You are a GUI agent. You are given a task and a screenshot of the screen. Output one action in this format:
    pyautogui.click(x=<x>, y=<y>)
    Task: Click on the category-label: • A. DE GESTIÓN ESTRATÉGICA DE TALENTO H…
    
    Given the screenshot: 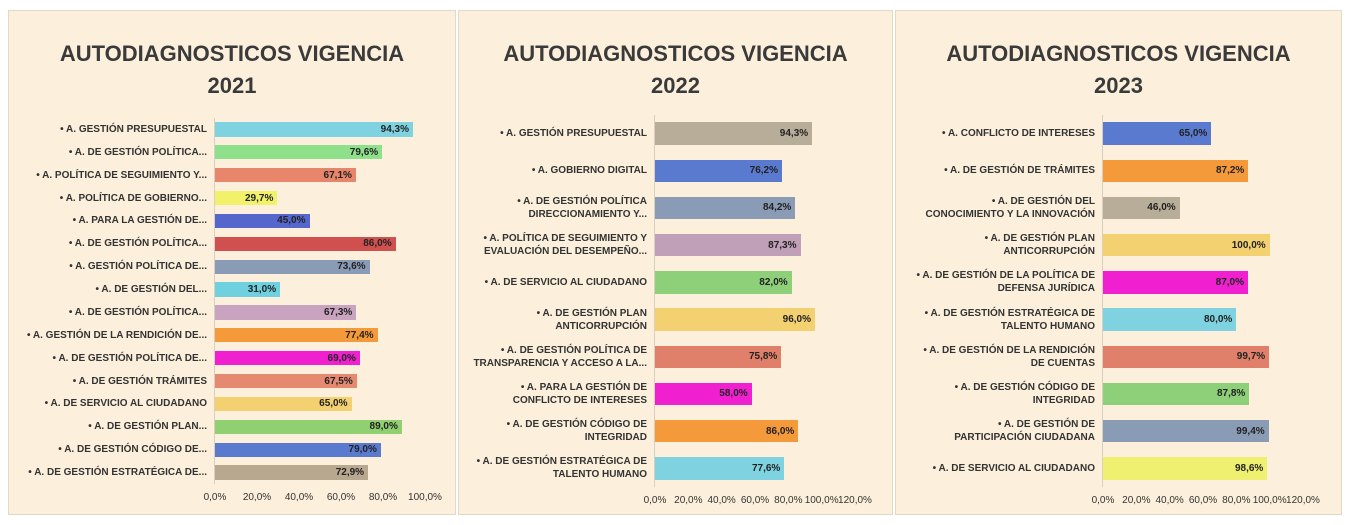 What is the action you would take?
    pyautogui.click(x=561, y=468)
    